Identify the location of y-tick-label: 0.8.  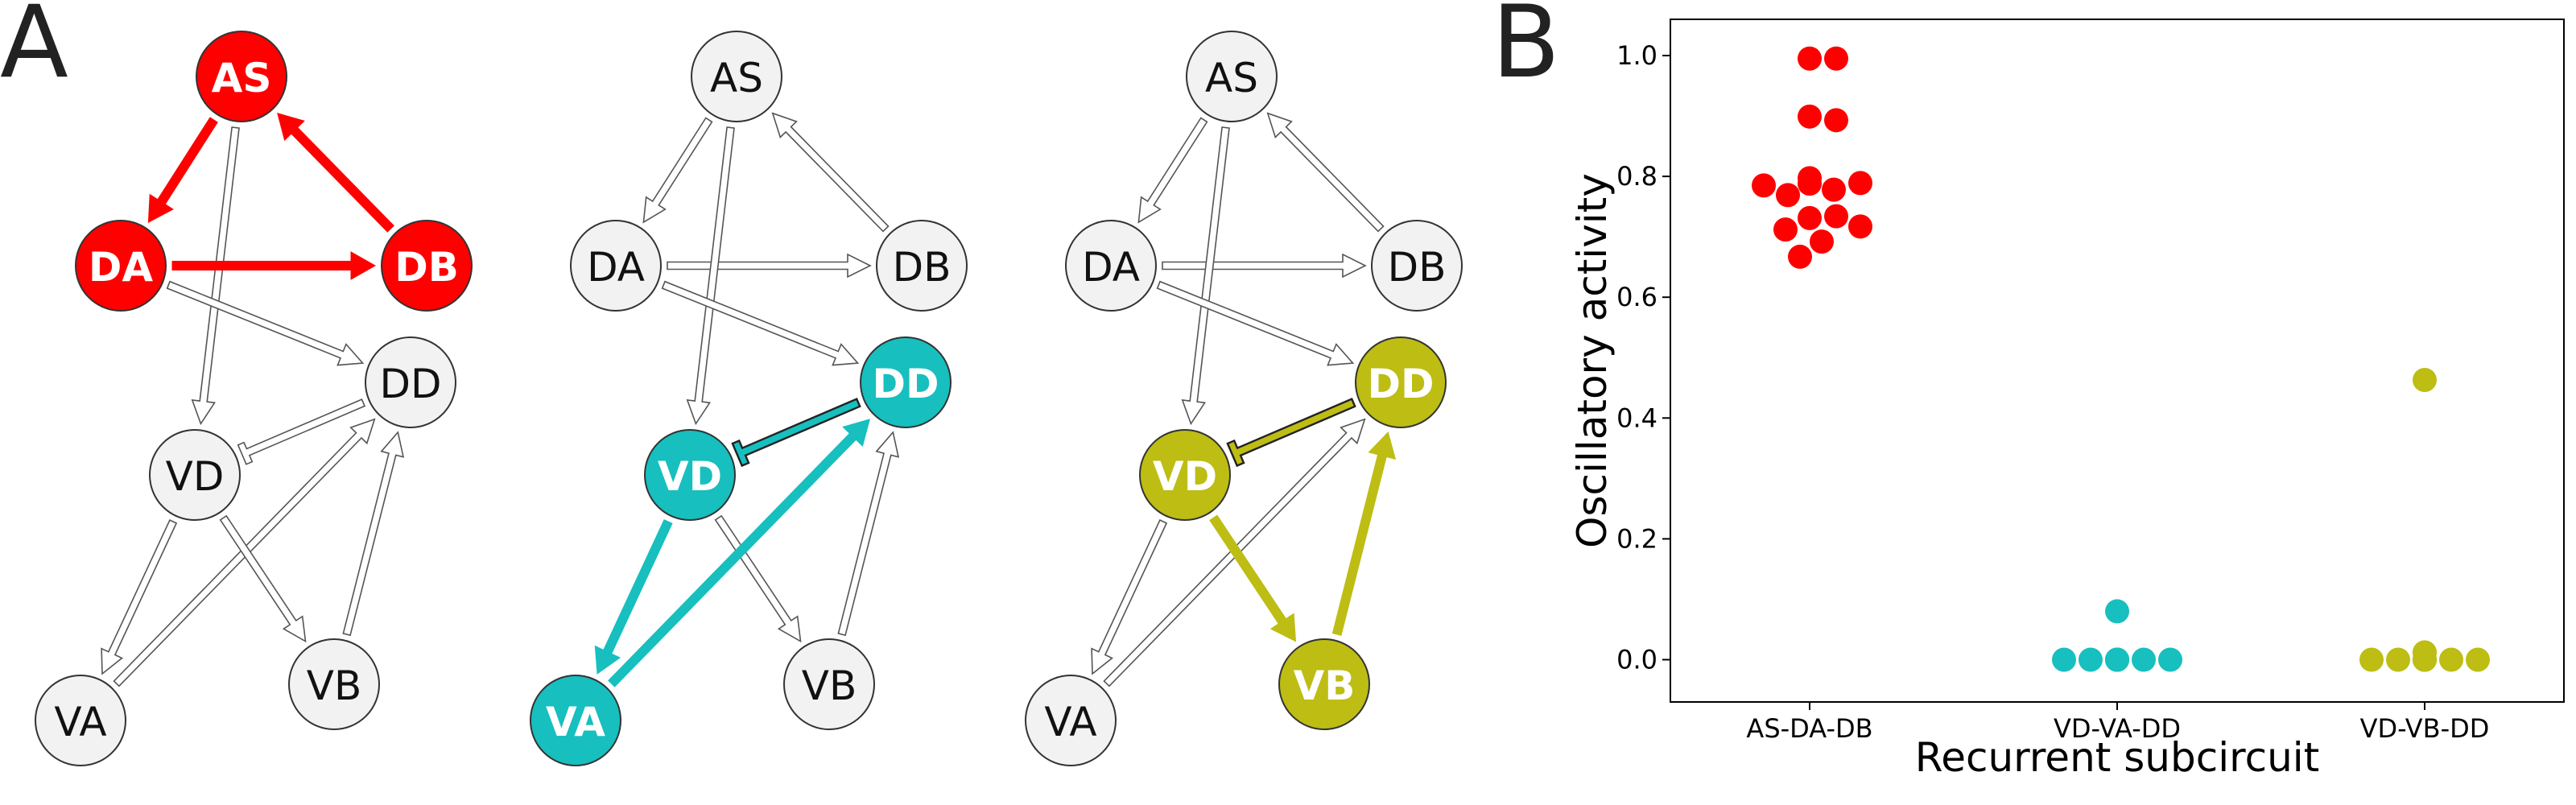
(1636, 176).